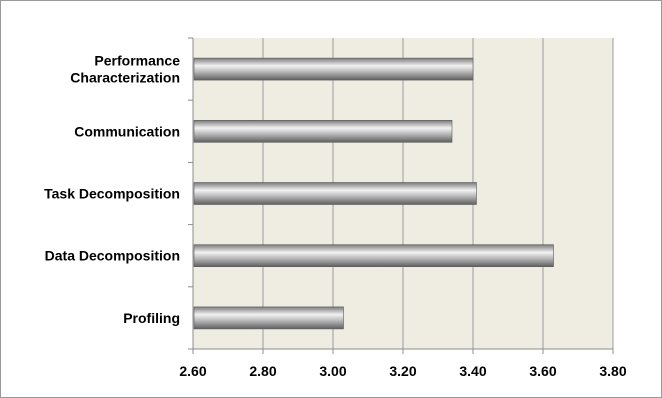 The height and width of the screenshot is (398, 662). I want to click on x-tick-label: 3.40, so click(472, 371).